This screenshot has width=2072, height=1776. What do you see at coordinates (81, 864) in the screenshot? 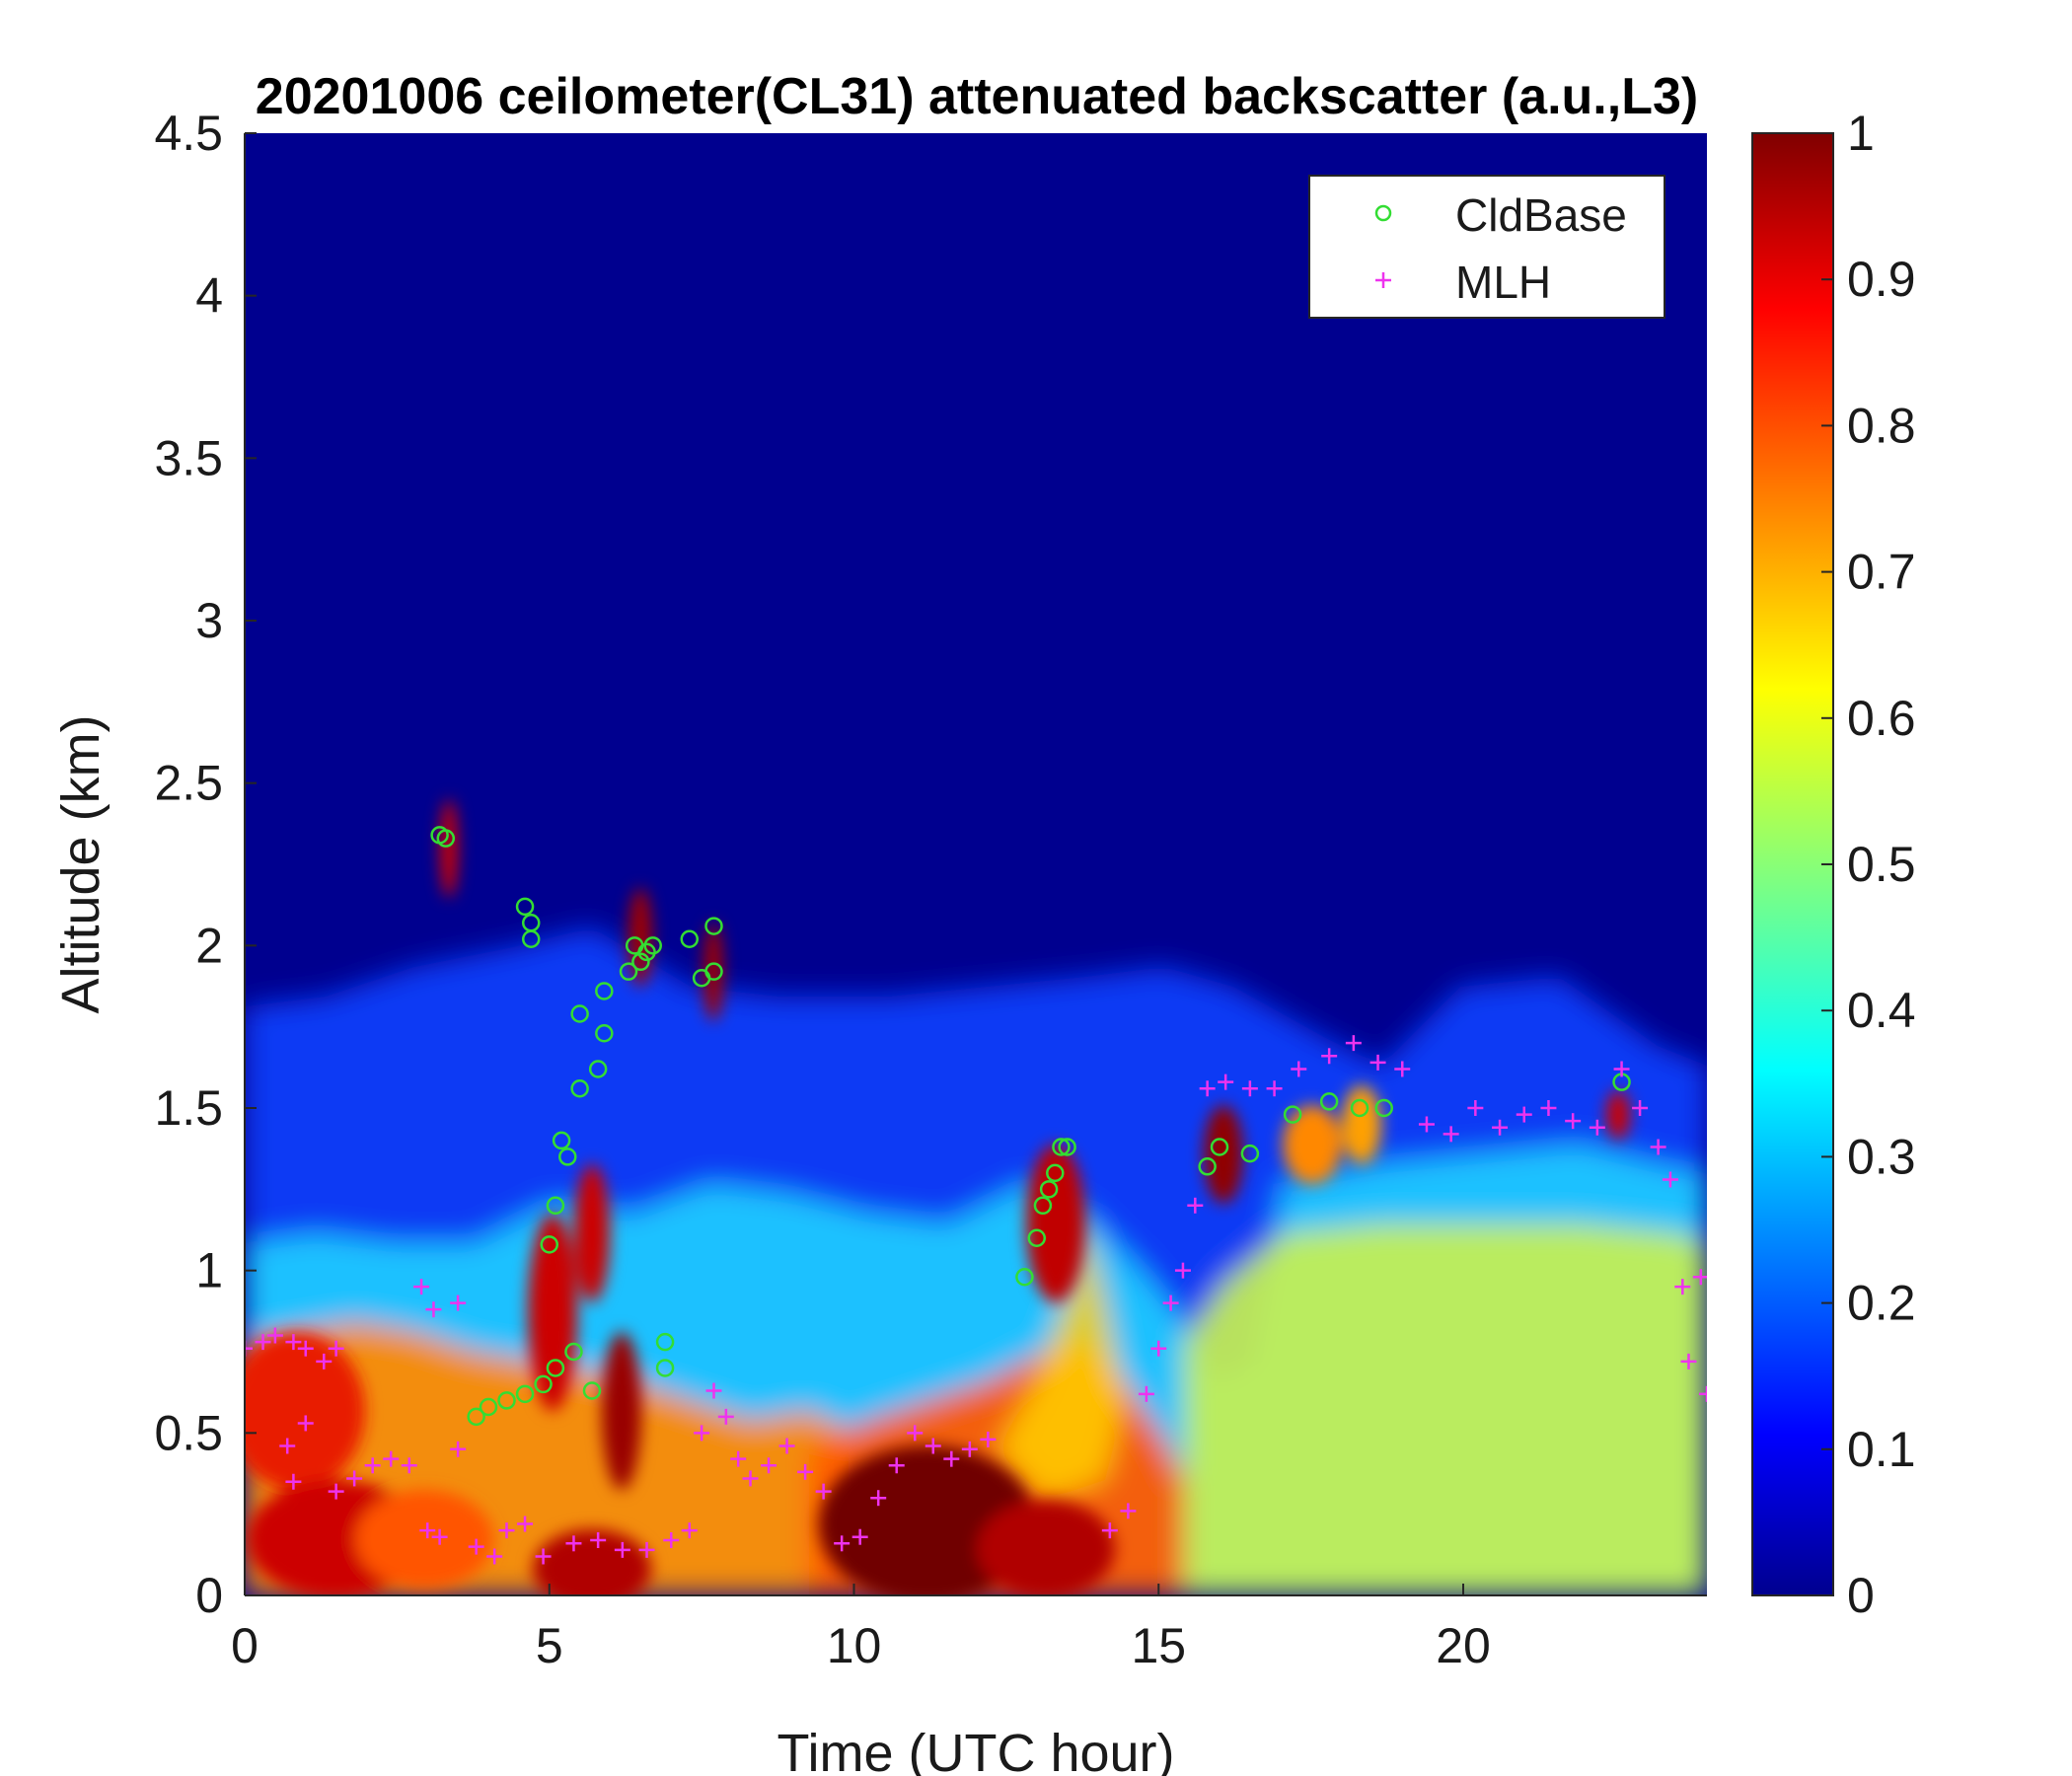
I see `y-axis-label: Altitude (km)` at bounding box center [81, 864].